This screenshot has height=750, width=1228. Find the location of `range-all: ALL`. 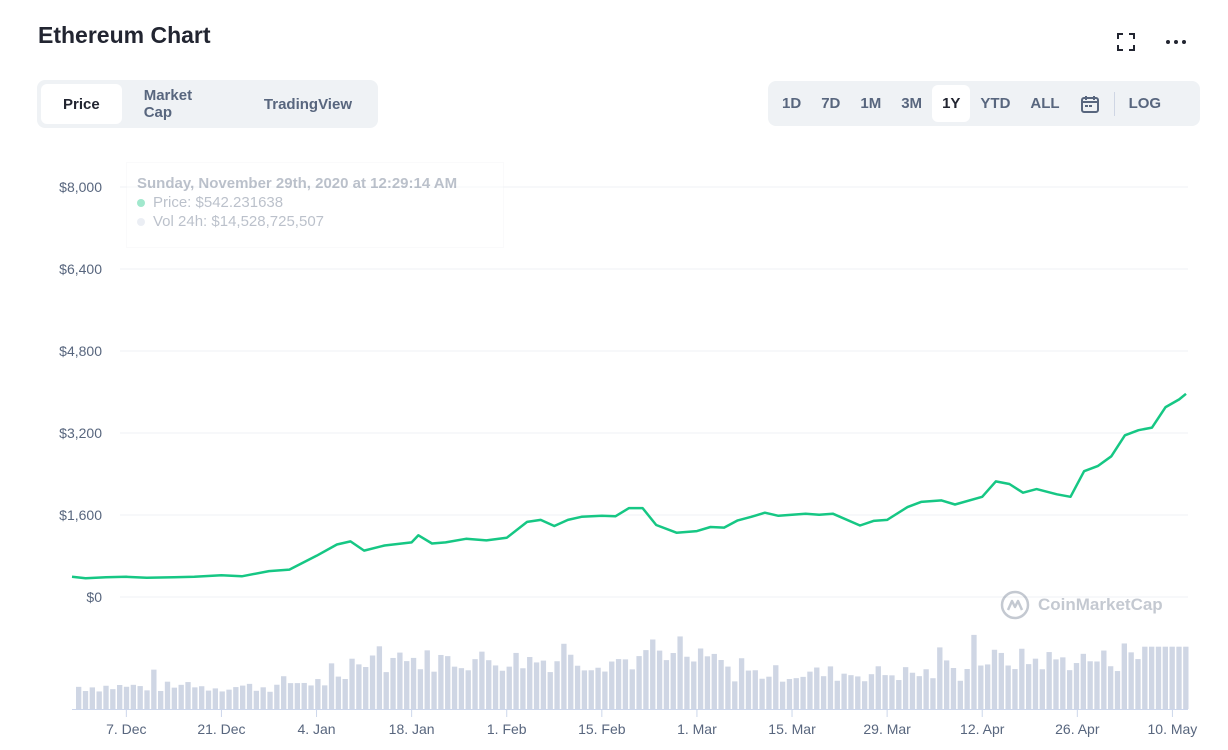

range-all: ALL is located at coordinates (1045, 103).